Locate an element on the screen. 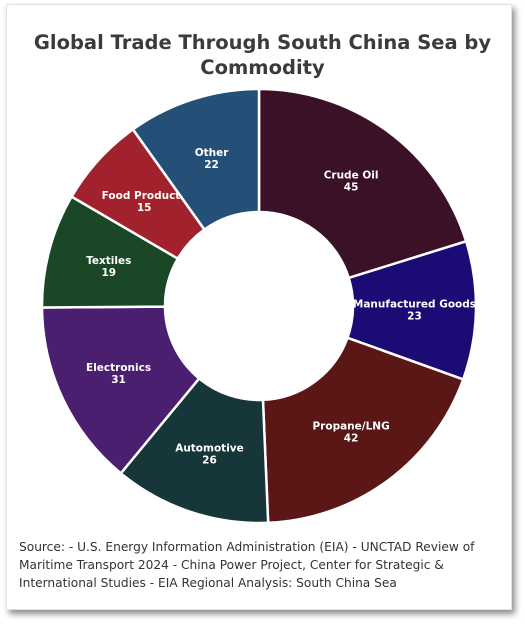 Image resolution: width=525 pixels, height=625 pixels. slice-other is located at coordinates (196, 159).